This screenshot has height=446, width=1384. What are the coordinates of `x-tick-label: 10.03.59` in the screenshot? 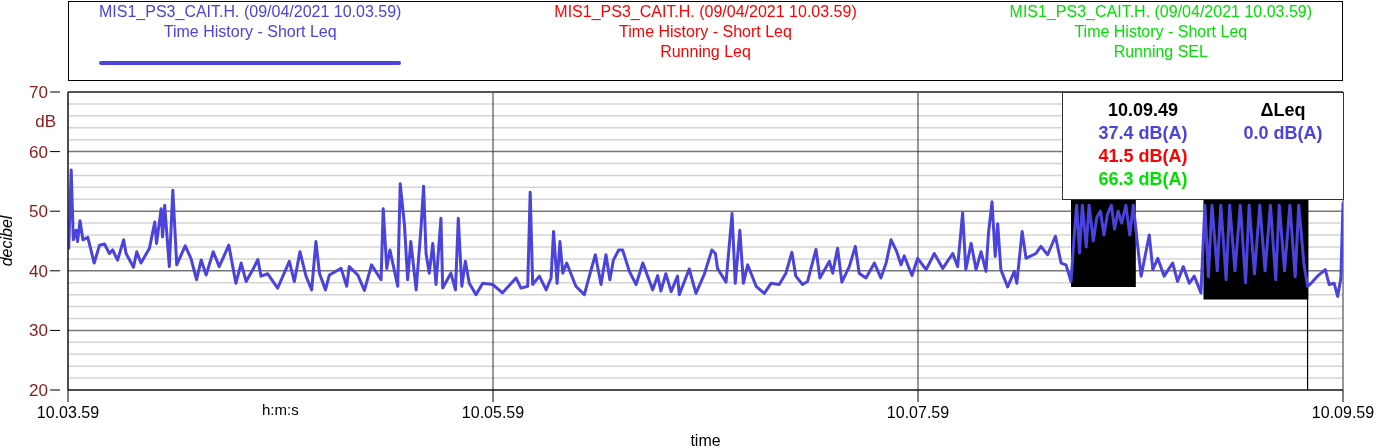 It's located at (68, 412).